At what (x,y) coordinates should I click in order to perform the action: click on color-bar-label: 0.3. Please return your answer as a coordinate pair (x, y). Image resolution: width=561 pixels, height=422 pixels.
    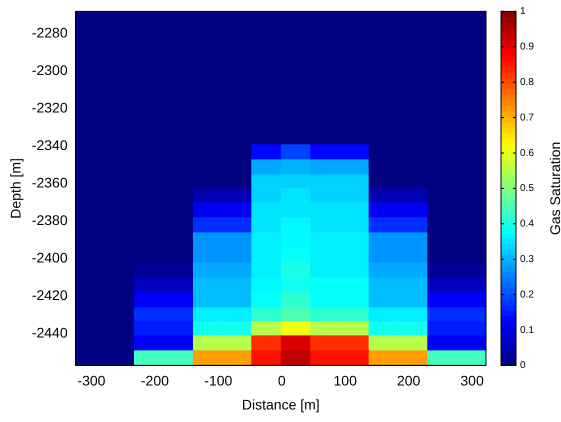
    Looking at the image, I should click on (527, 259).